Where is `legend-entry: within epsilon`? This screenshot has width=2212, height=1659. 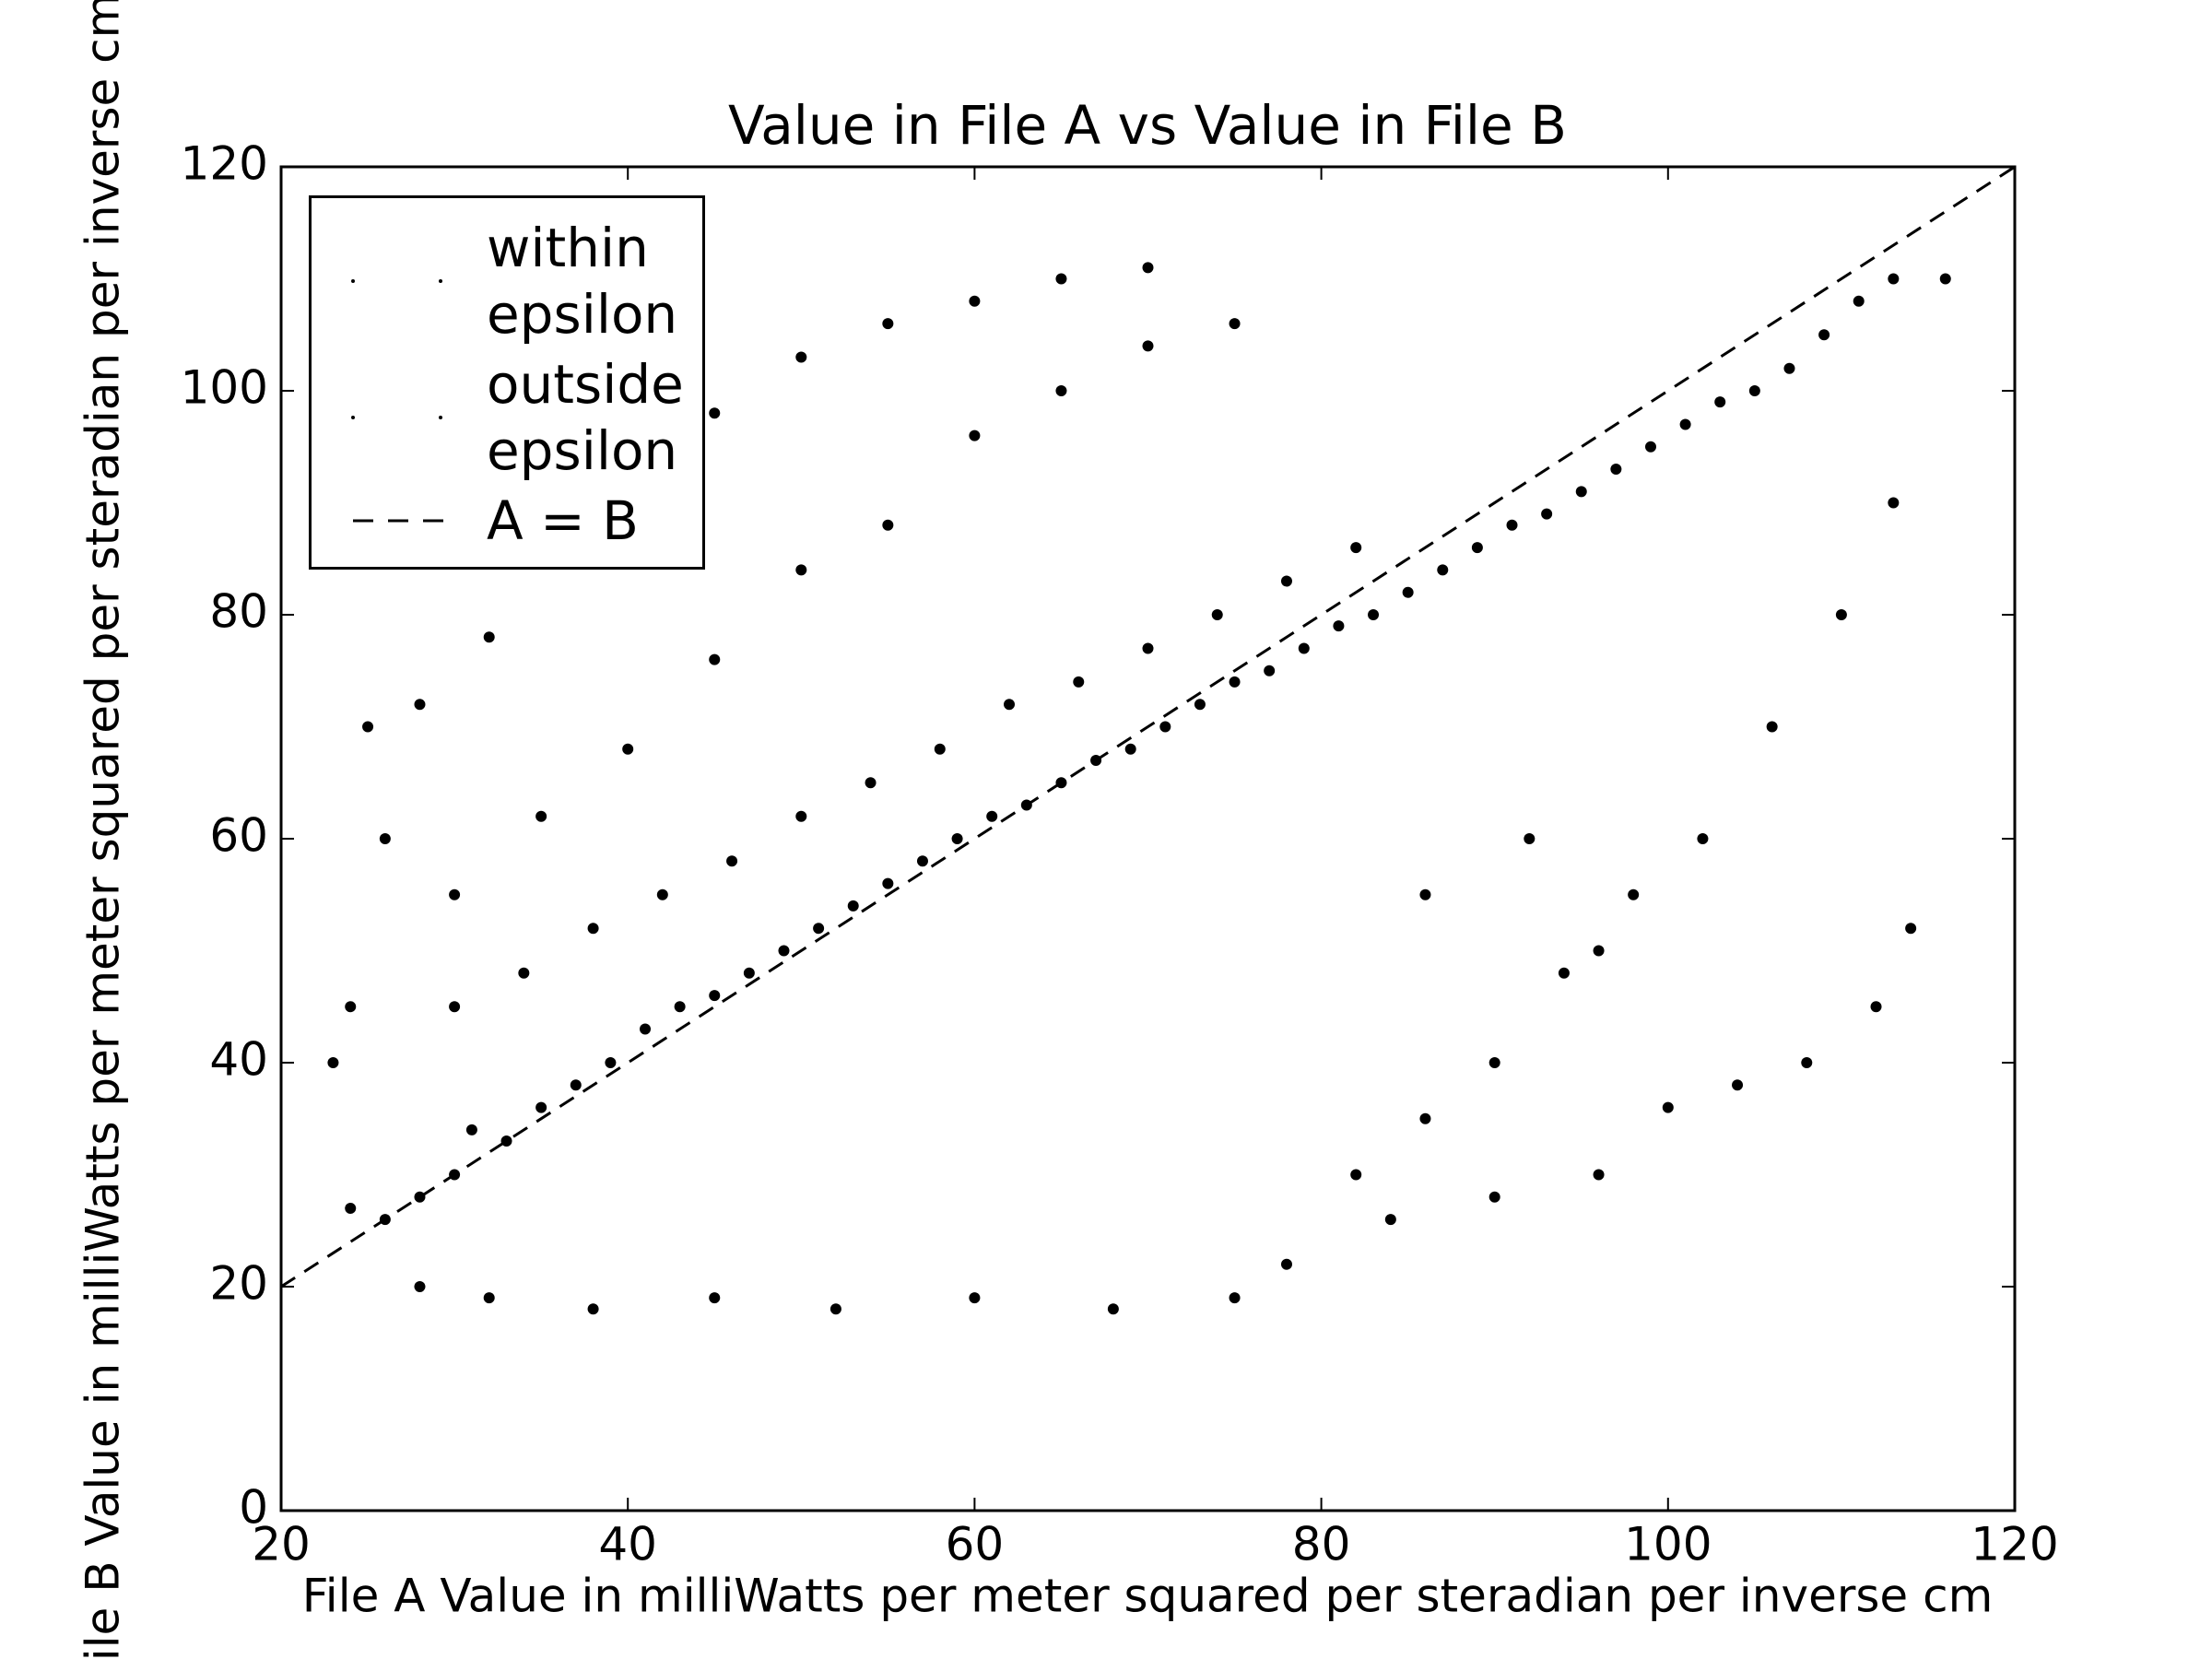
legend-entry: within epsilon is located at coordinates (507, 281).